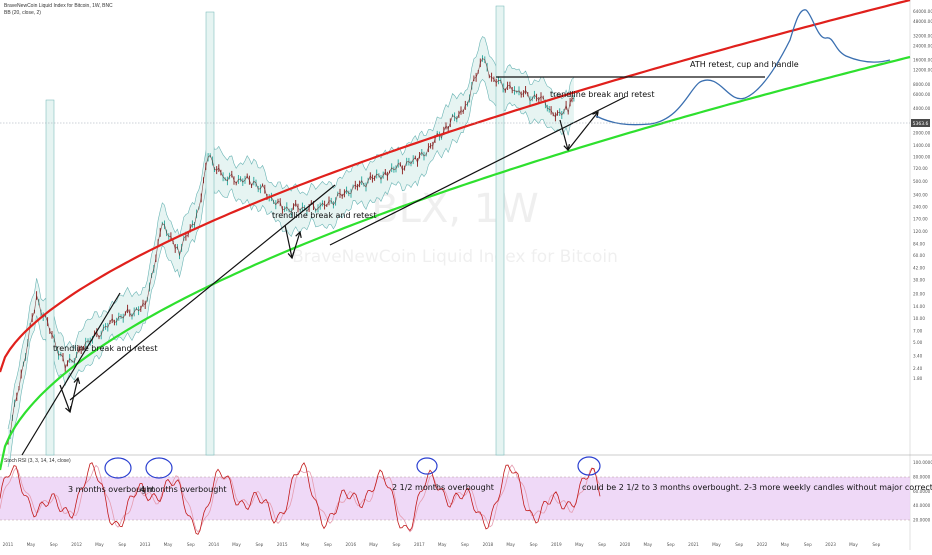 Image resolution: width=932 pixels, height=555 pixels. I want to click on projection-curve, so click(743, 67).